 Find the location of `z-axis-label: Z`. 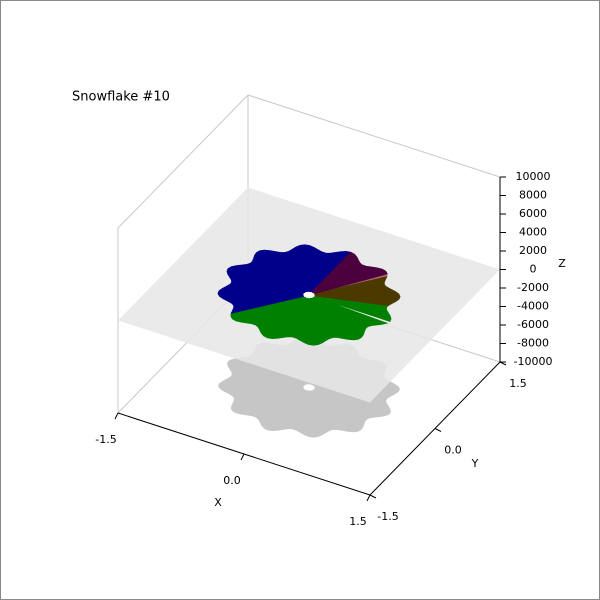

z-axis-label: Z is located at coordinates (562, 263).